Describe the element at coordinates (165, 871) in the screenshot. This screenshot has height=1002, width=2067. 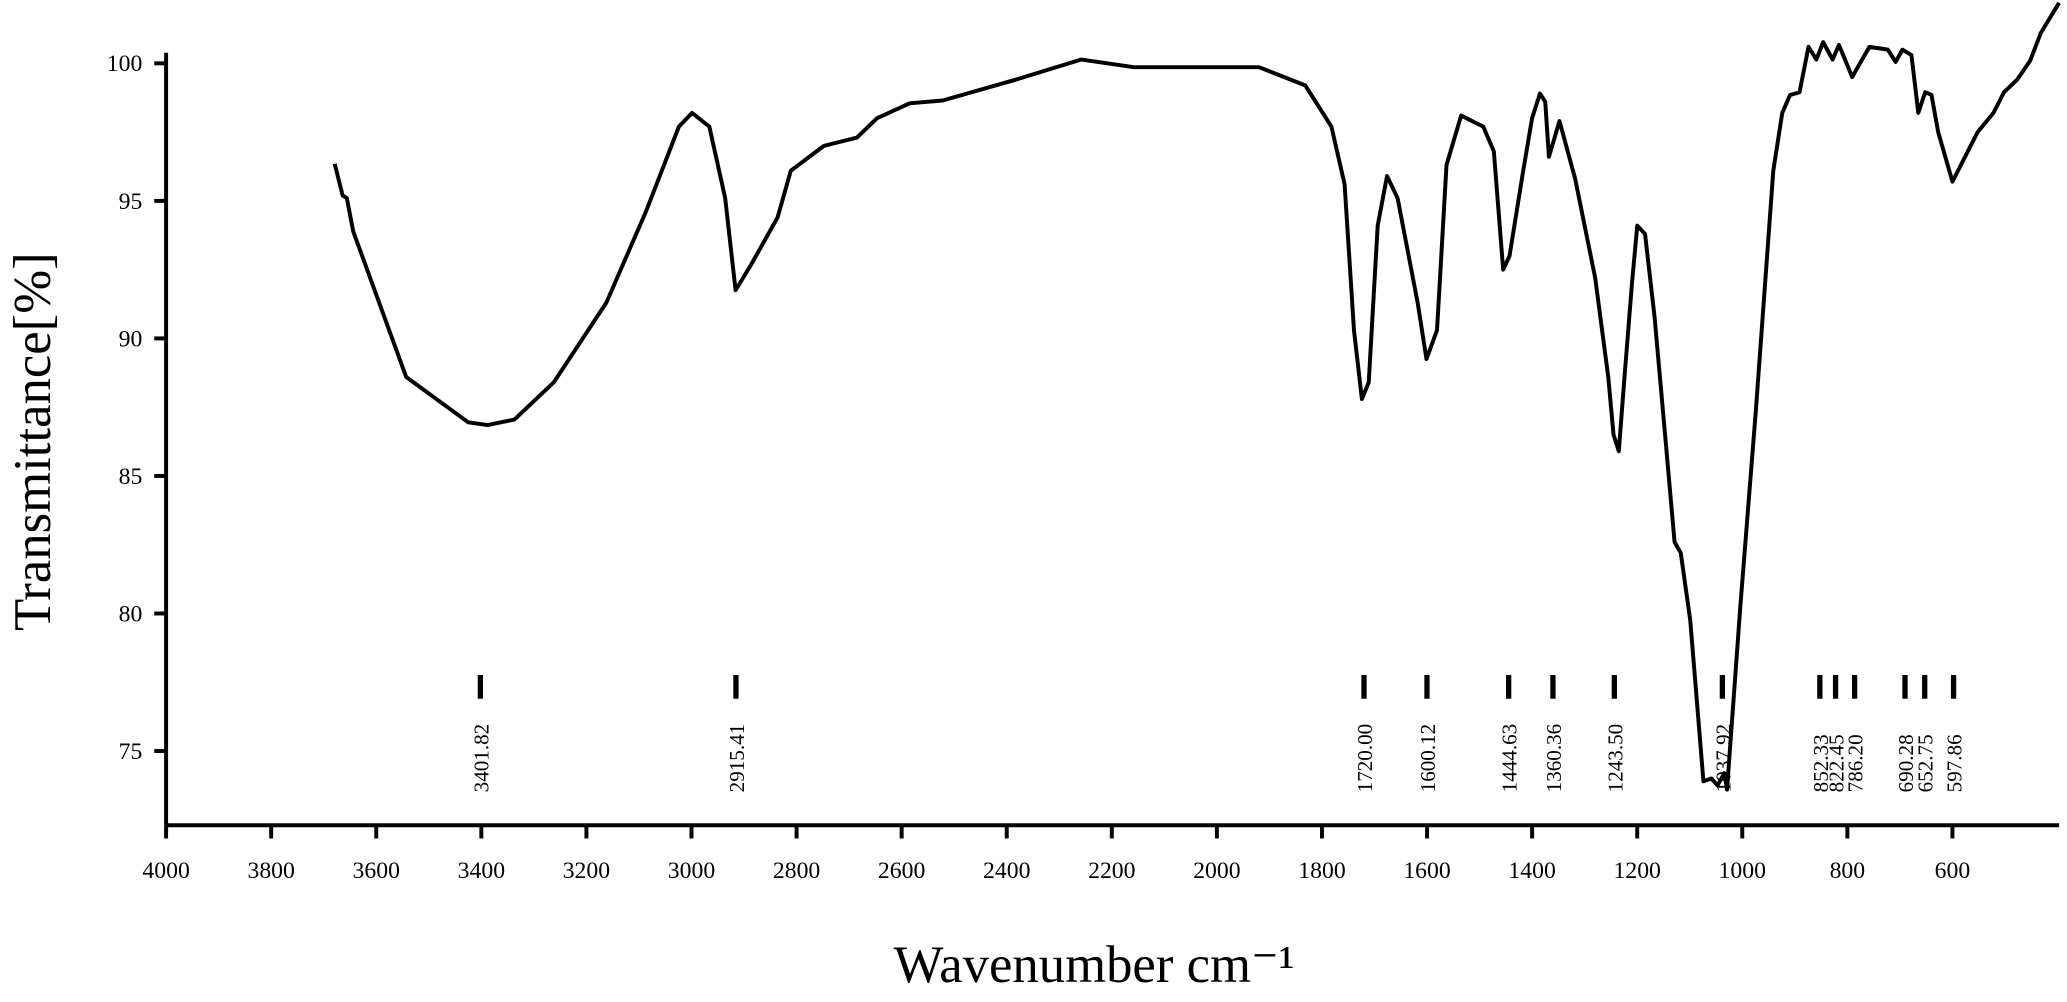
I see `x-tick-label: 4000` at that location.